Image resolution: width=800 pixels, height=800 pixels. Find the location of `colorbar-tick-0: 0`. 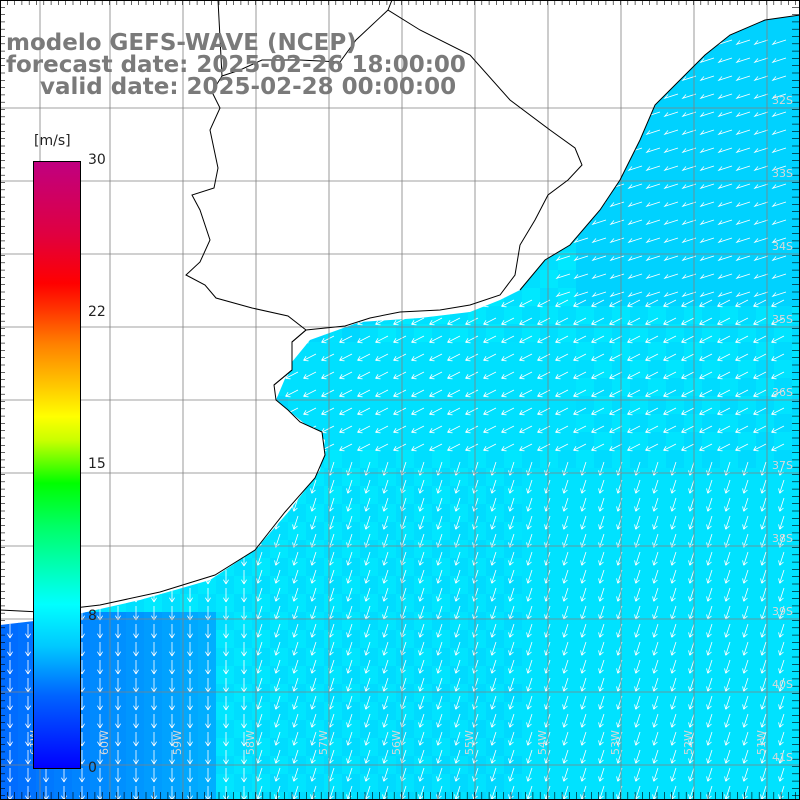

colorbar-tick-0: 0 is located at coordinates (92, 768).